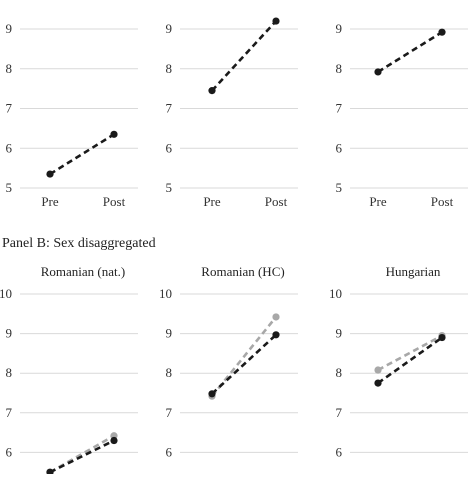 Image resolution: width=474 pixels, height=479 pixels. What do you see at coordinates (79, 244) in the screenshot?
I see `panel-b-title: Panel B: Sex disaggregated` at bounding box center [79, 244].